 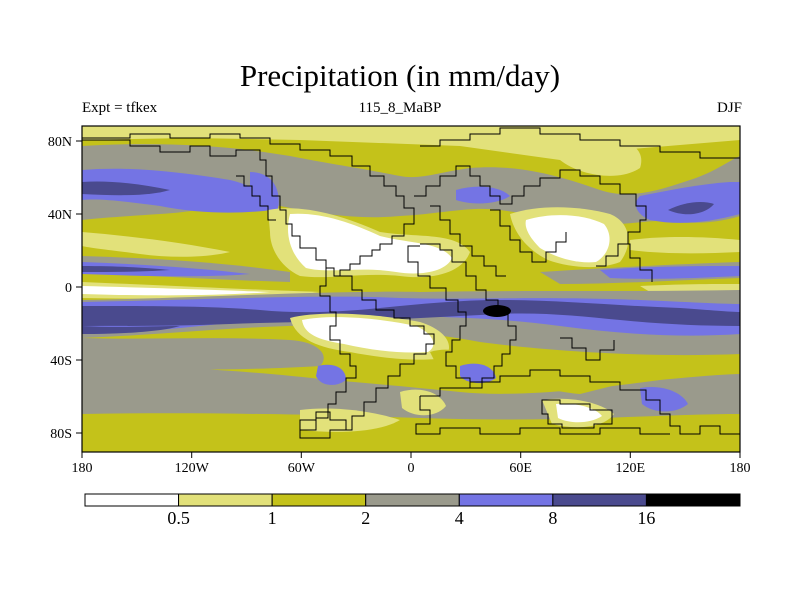 What do you see at coordinates (120, 108) in the screenshot?
I see `experiment-label: Expt = tfkex` at bounding box center [120, 108].